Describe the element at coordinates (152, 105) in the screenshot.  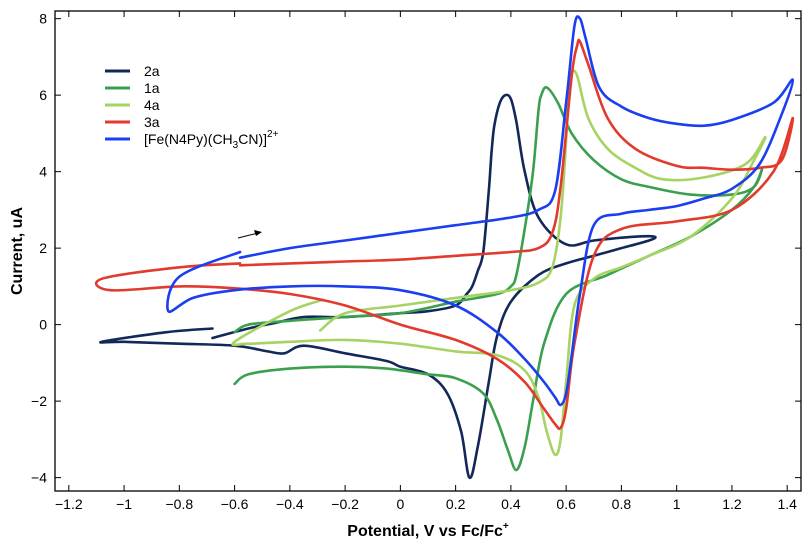
I see `legend-label-4a: 4a` at that location.